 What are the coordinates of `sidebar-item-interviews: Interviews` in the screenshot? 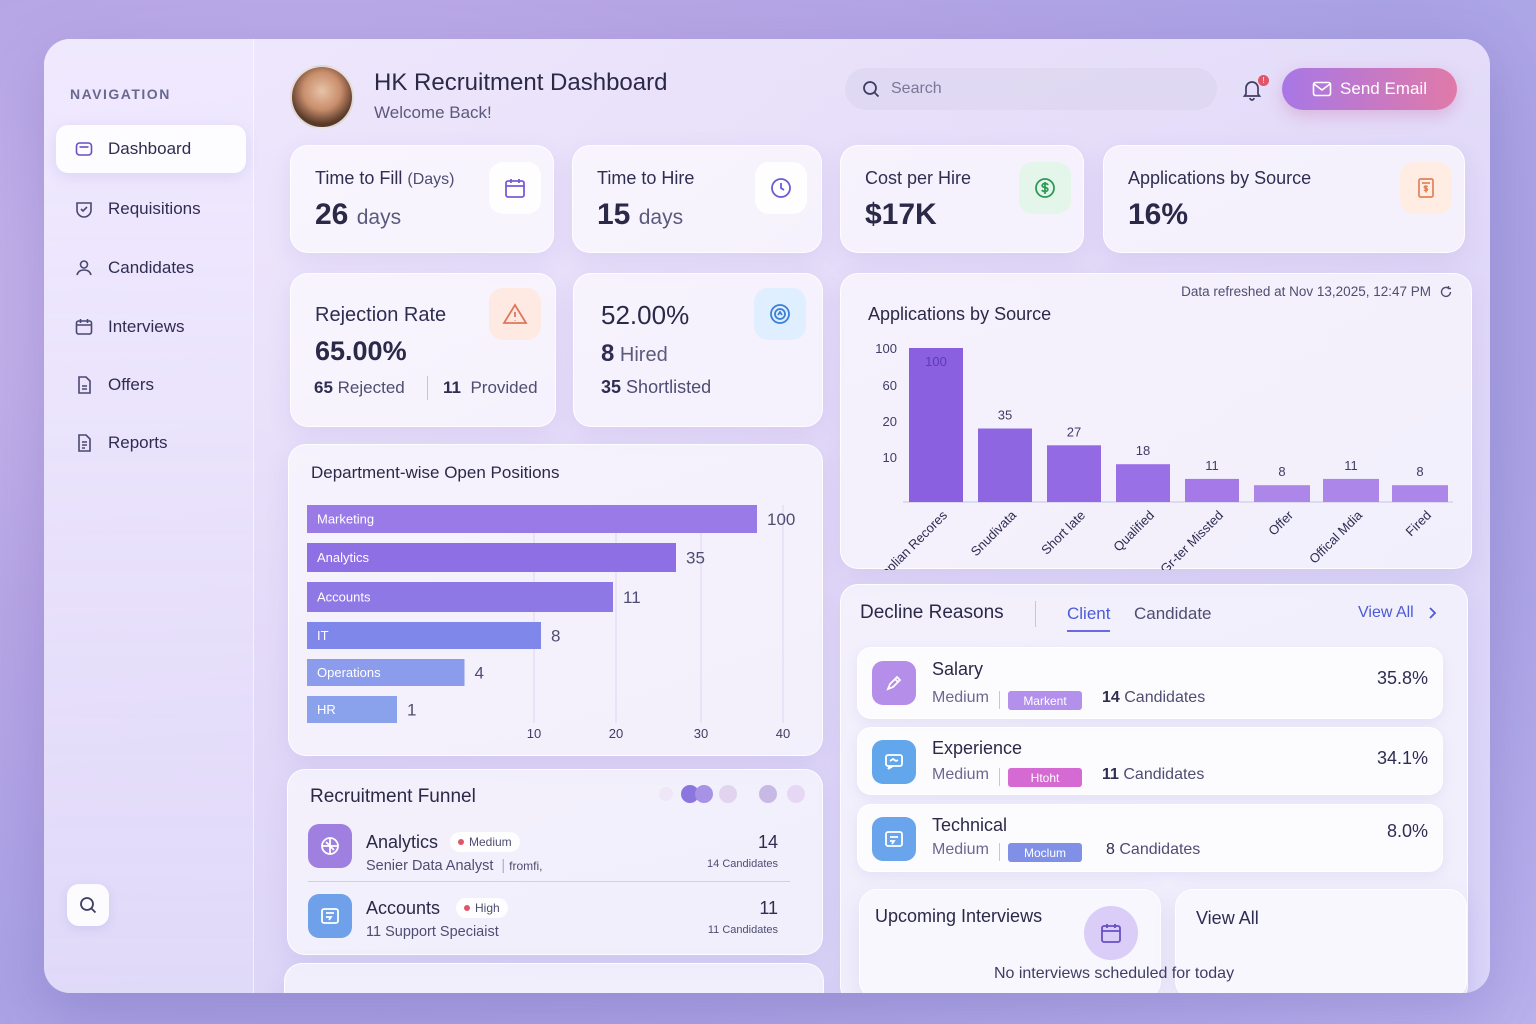 It's located at (151, 327).